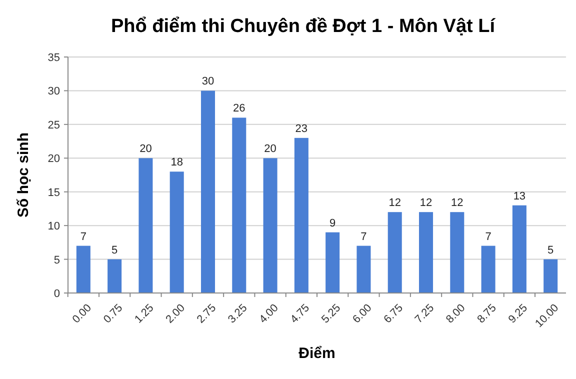 This screenshot has width=576, height=379. I want to click on x-tick-label: 0.00, so click(82, 314).